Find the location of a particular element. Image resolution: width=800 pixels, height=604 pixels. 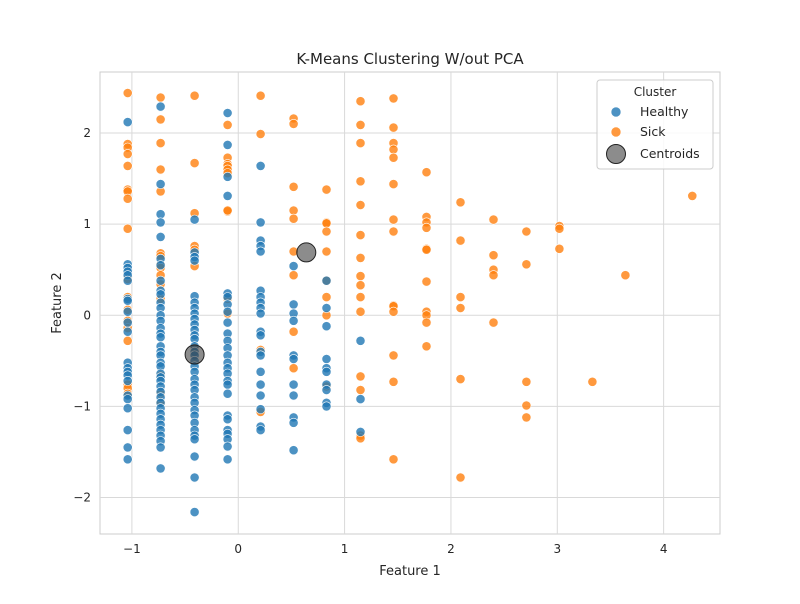

legend-label-healthy: Healthy is located at coordinates (664, 111).